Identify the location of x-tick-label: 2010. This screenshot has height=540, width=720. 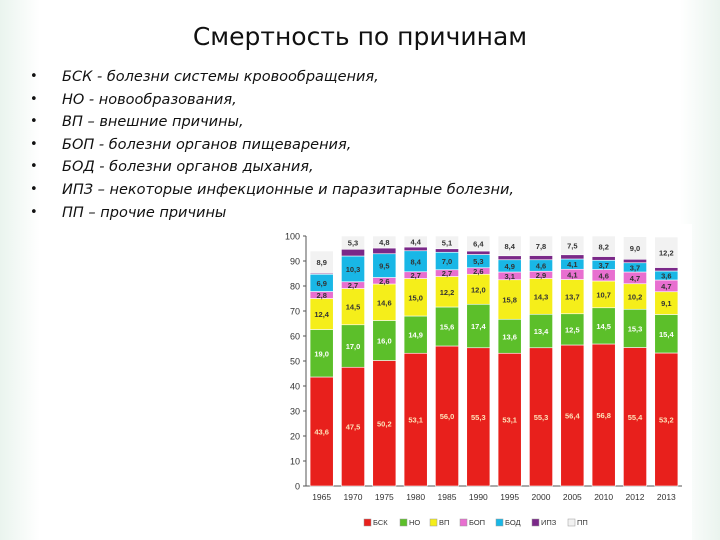
(603, 497).